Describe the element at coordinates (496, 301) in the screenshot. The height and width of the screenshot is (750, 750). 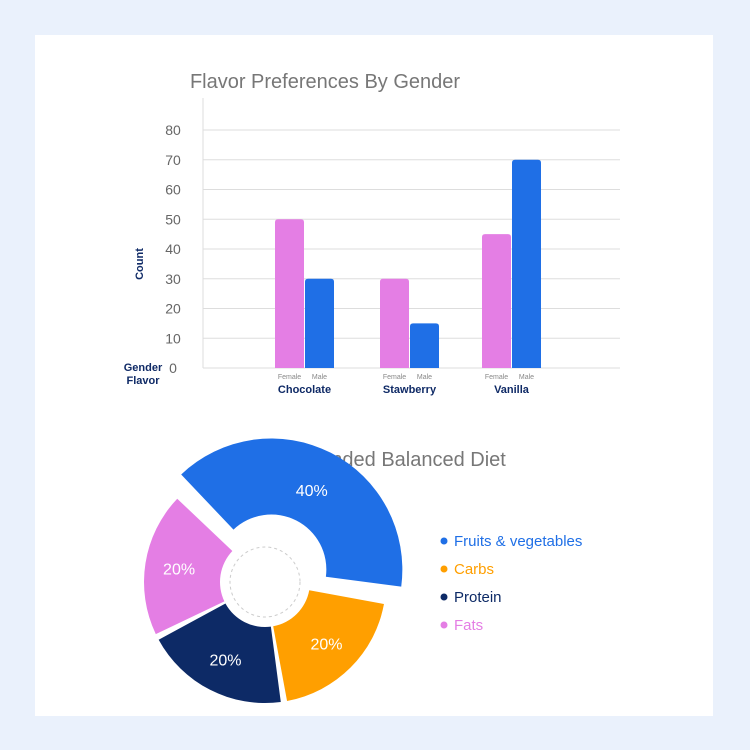
I see `bar-vanilla-female` at that location.